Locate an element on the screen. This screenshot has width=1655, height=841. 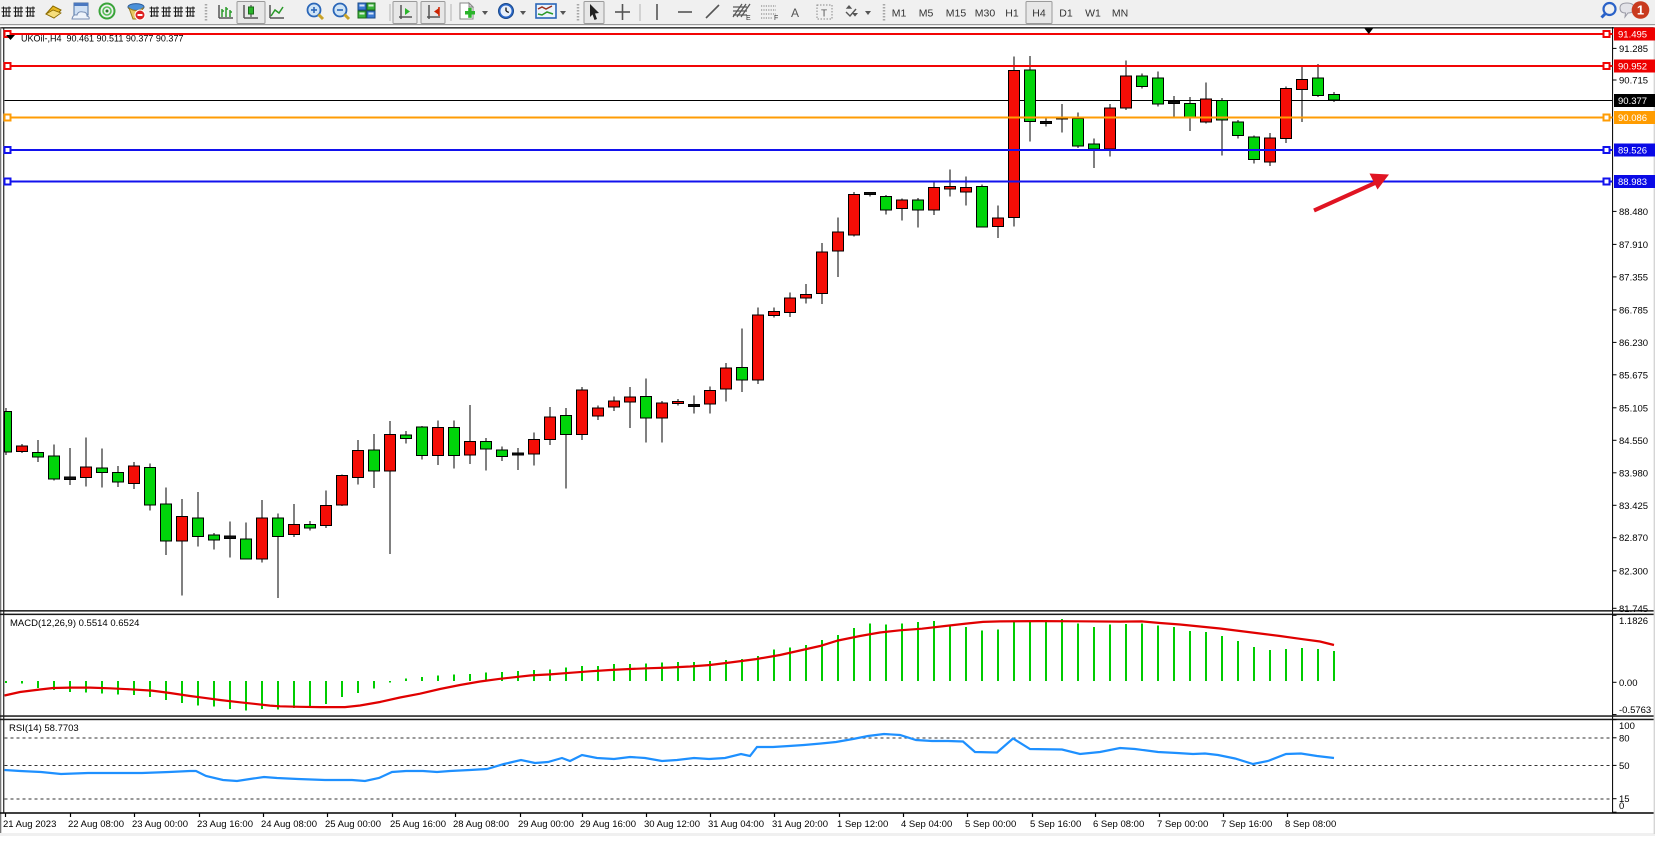
svg-text: 91.285 is located at coordinates (1633, 49).